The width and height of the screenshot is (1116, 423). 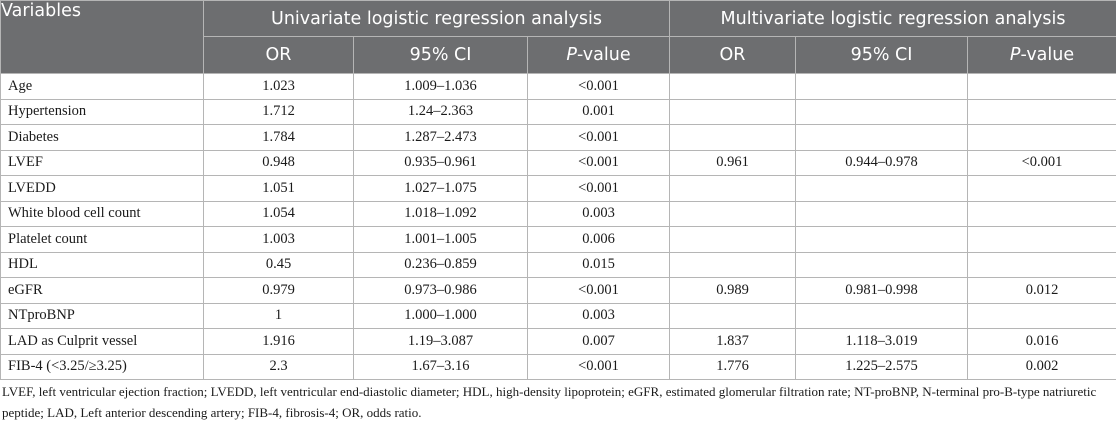 I want to click on table-row: Diabetes 1.784 1.287–2.473 <0.001, so click(x=558, y=137).